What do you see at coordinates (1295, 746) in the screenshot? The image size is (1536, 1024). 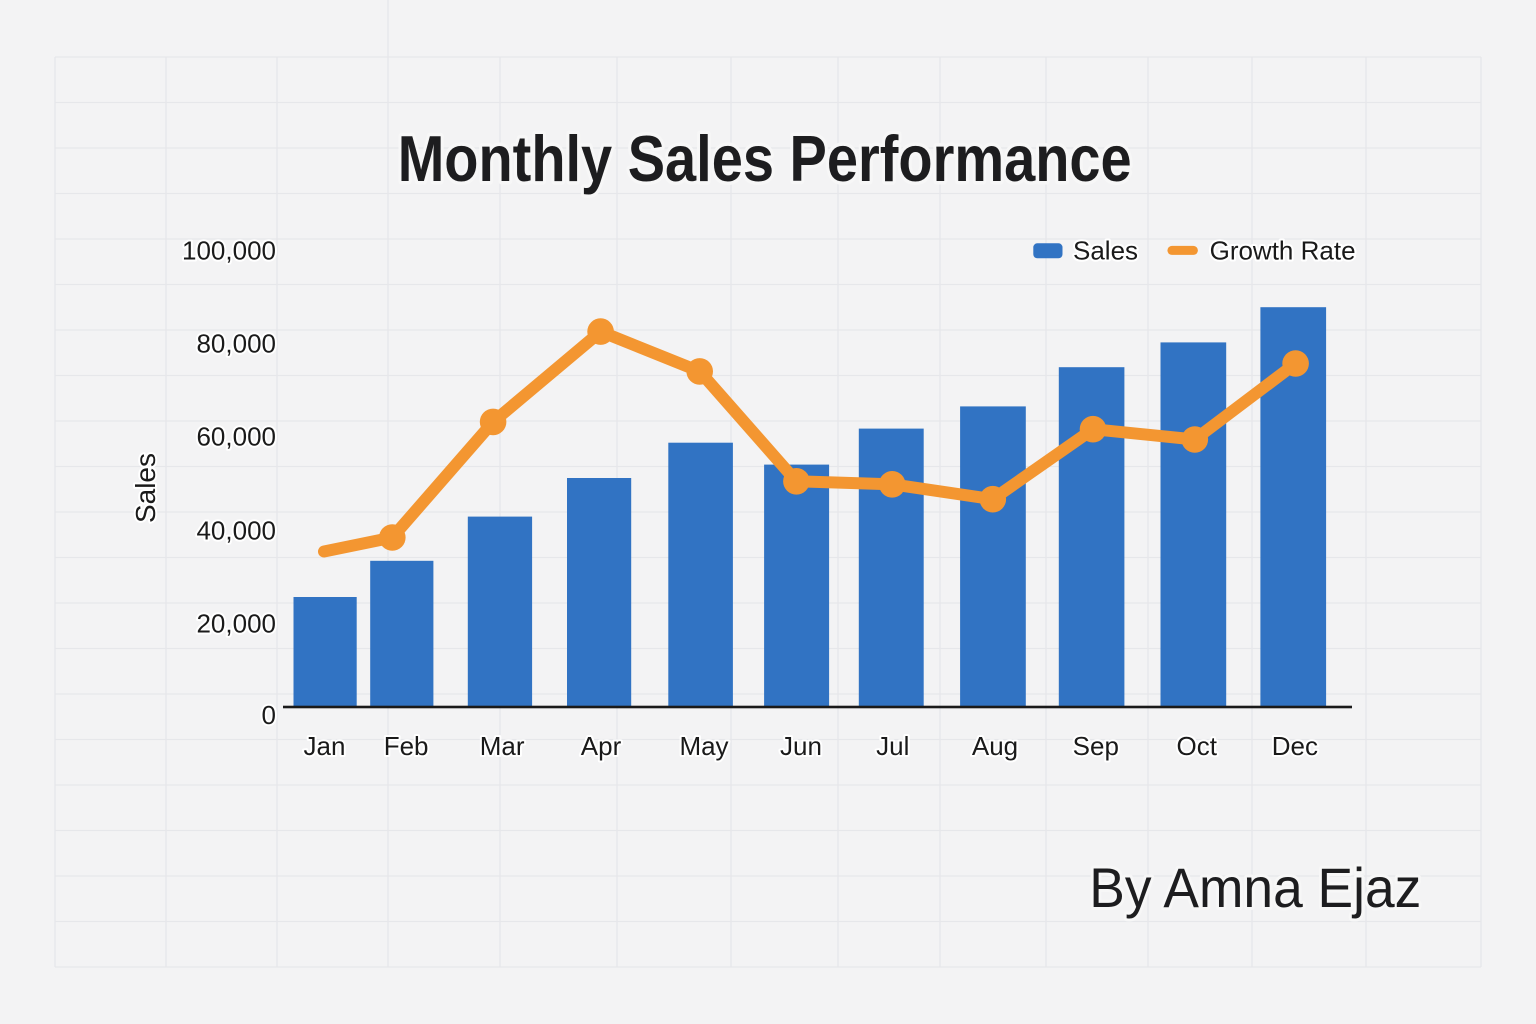 I see `svg-text: Dec` at bounding box center [1295, 746].